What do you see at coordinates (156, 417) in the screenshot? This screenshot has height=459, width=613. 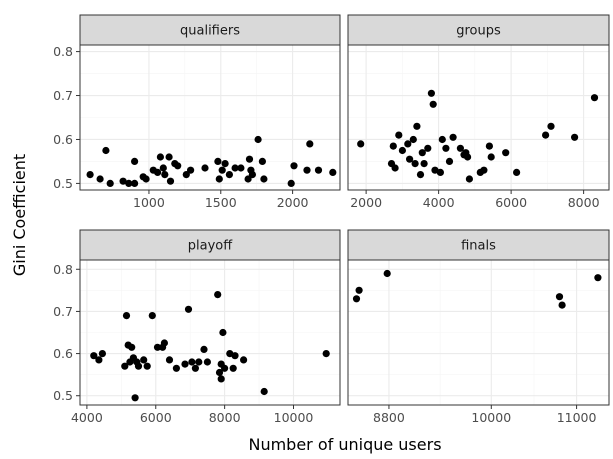 I see `x-tick-label: 6000` at bounding box center [156, 417].